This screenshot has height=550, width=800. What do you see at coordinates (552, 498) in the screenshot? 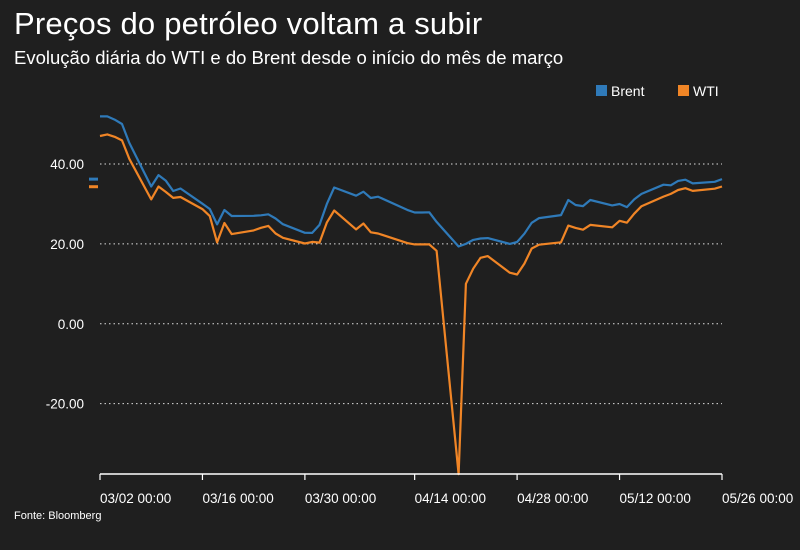
I see `x-tick-label: 04/28 00:00` at bounding box center [552, 498].